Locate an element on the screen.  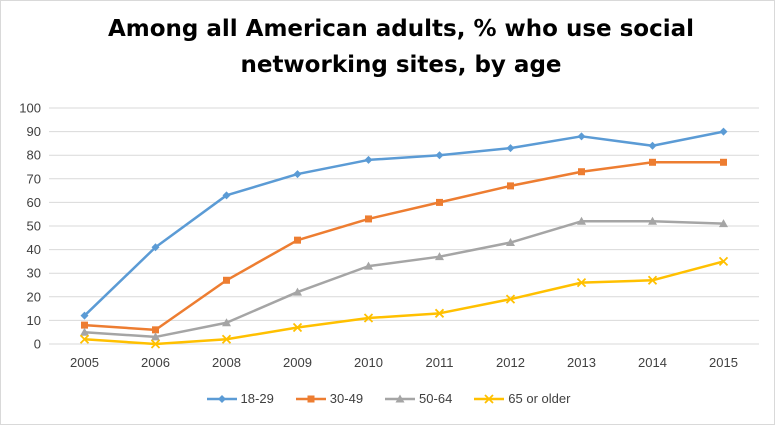
legend-item: 18-29 is located at coordinates (240, 398).